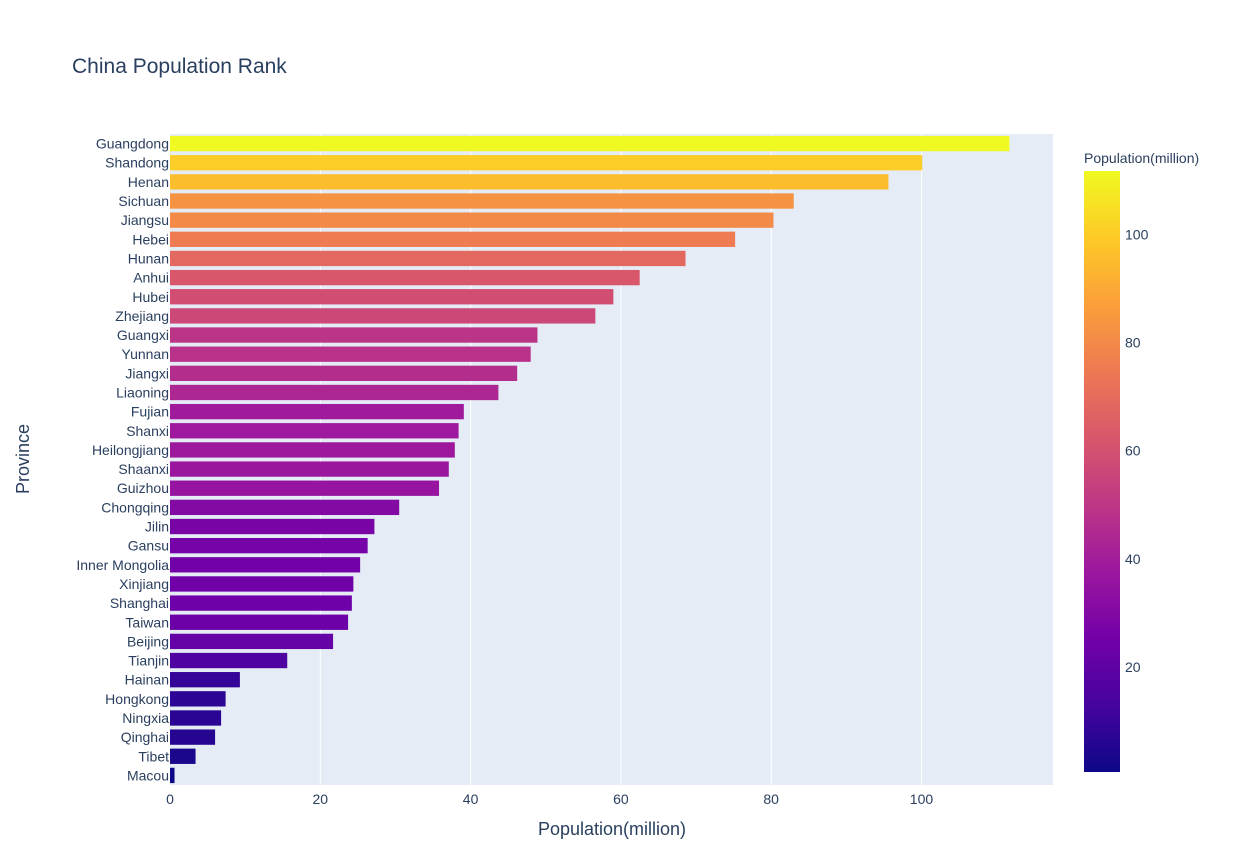 This screenshot has height=850, width=1258. What do you see at coordinates (148, 258) in the screenshot?
I see `y-tick-label: Hunan` at bounding box center [148, 258].